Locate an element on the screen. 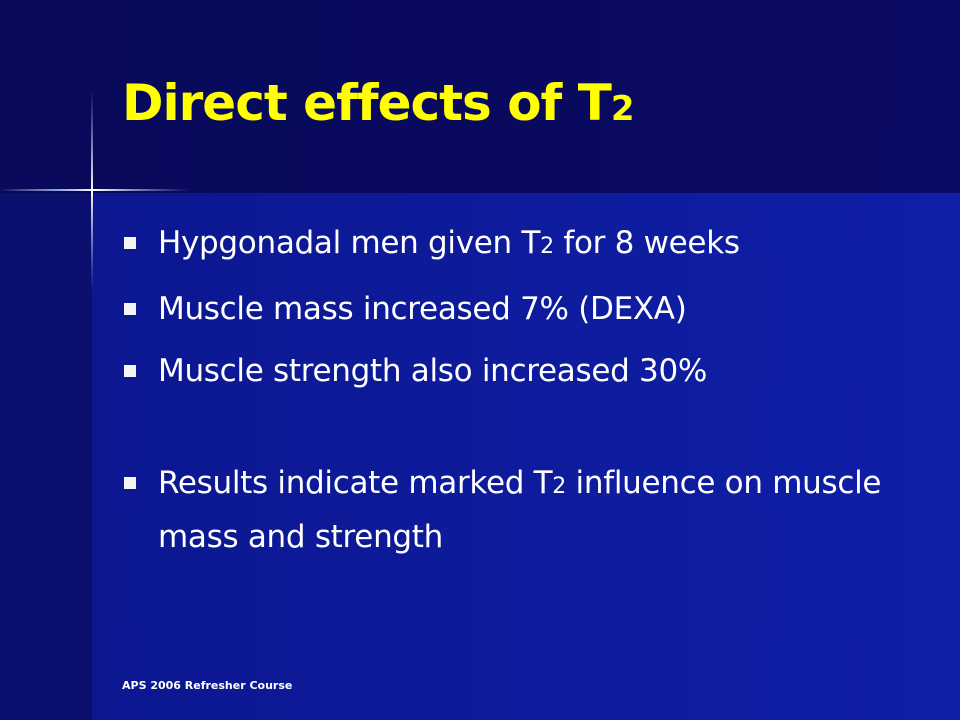  bullet-item: Muscle strength also increased 30% is located at coordinates (512, 371).